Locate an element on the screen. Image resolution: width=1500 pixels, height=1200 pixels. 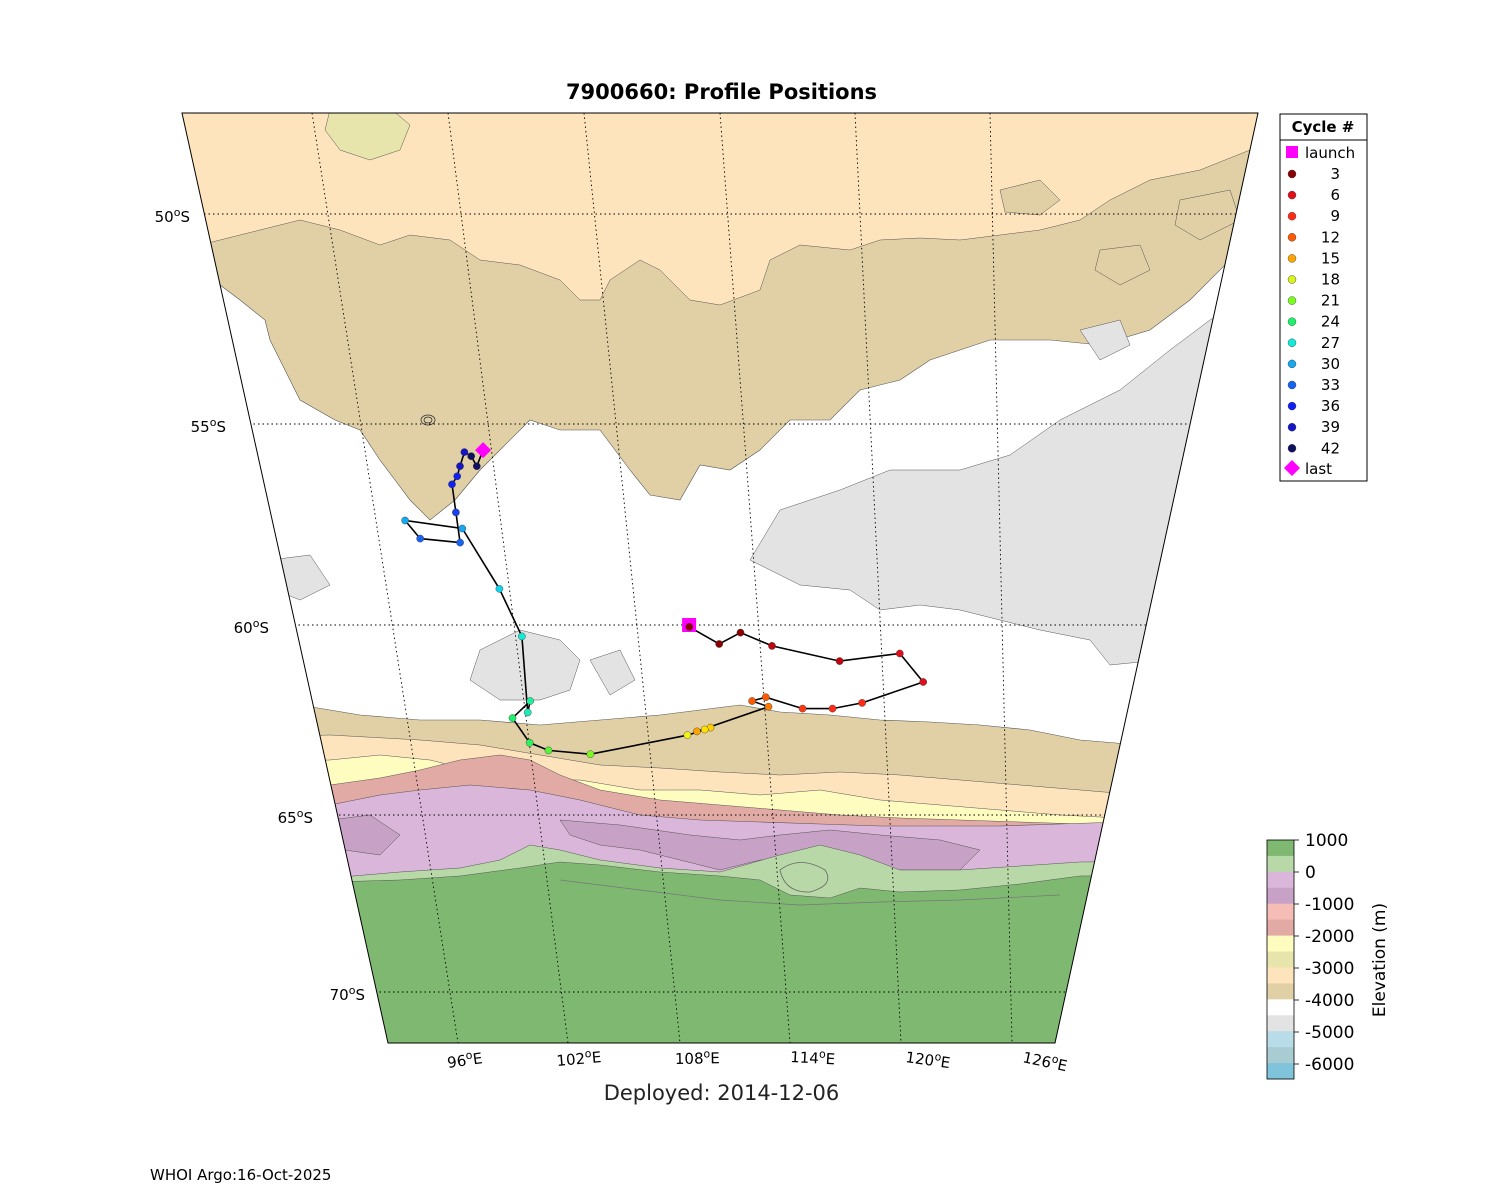
lat-label-50: 50 is located at coordinates (164, 217).